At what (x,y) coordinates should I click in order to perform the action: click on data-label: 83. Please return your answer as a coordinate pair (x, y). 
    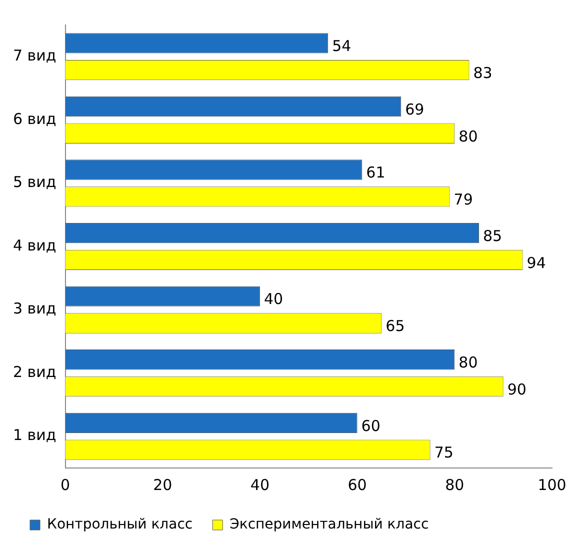
    Looking at the image, I should click on (482, 73).